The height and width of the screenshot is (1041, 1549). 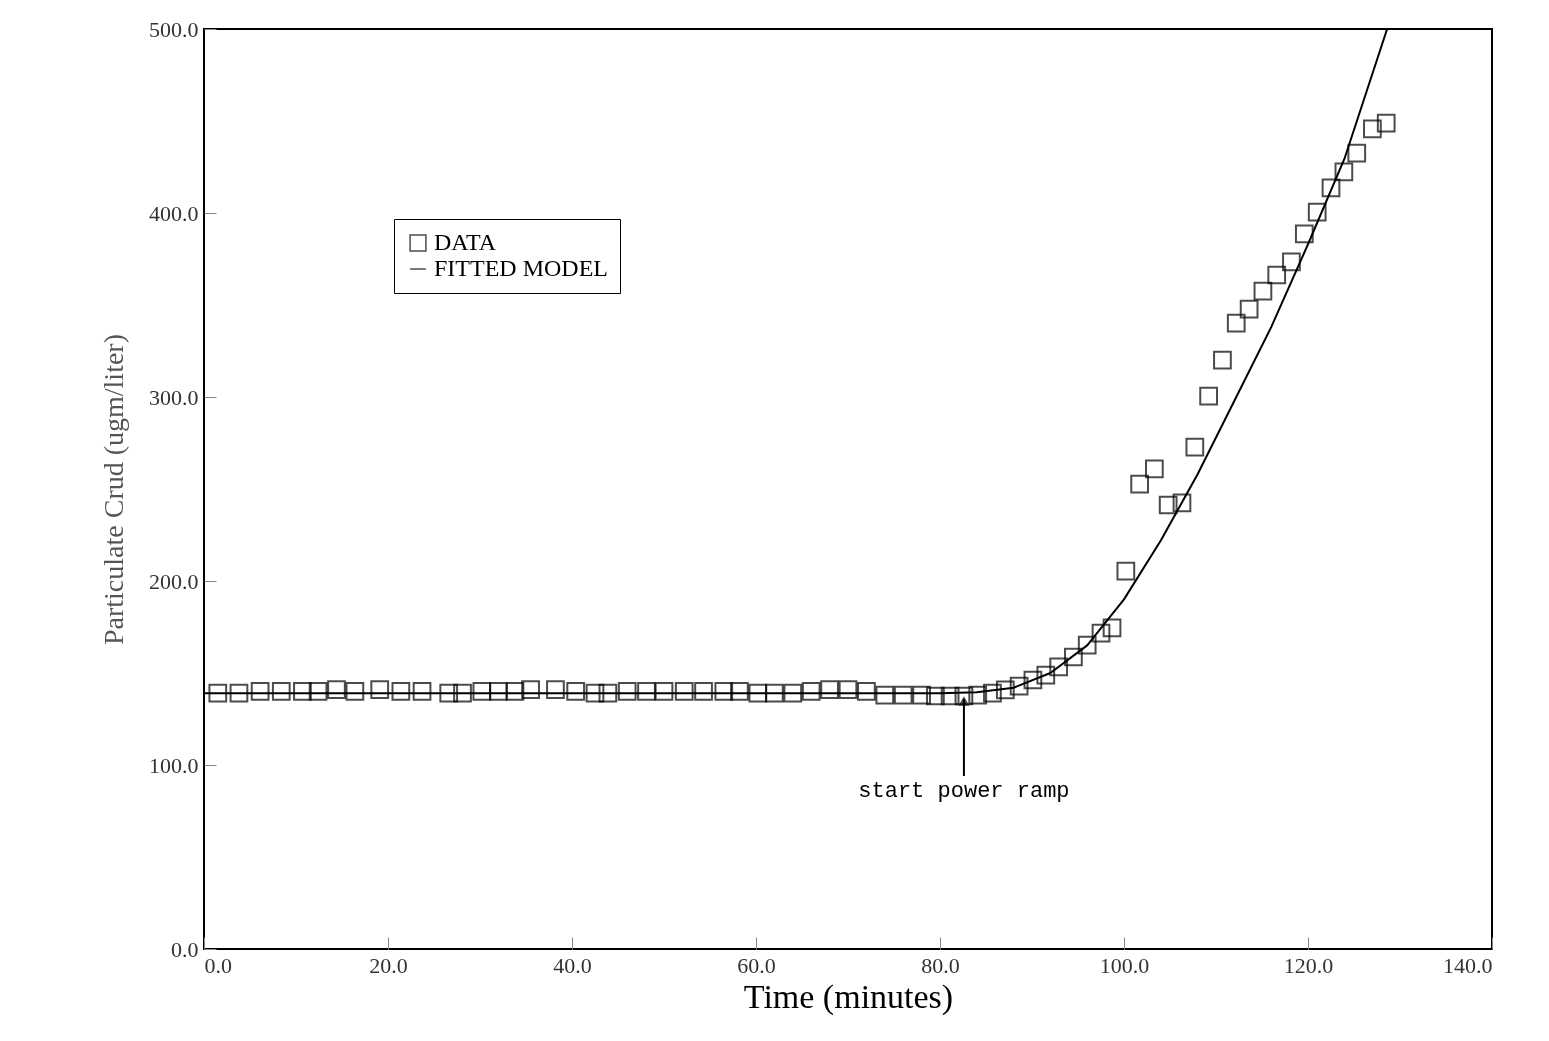 I want to click on x-tick-label: 0.0, so click(x=218, y=965).